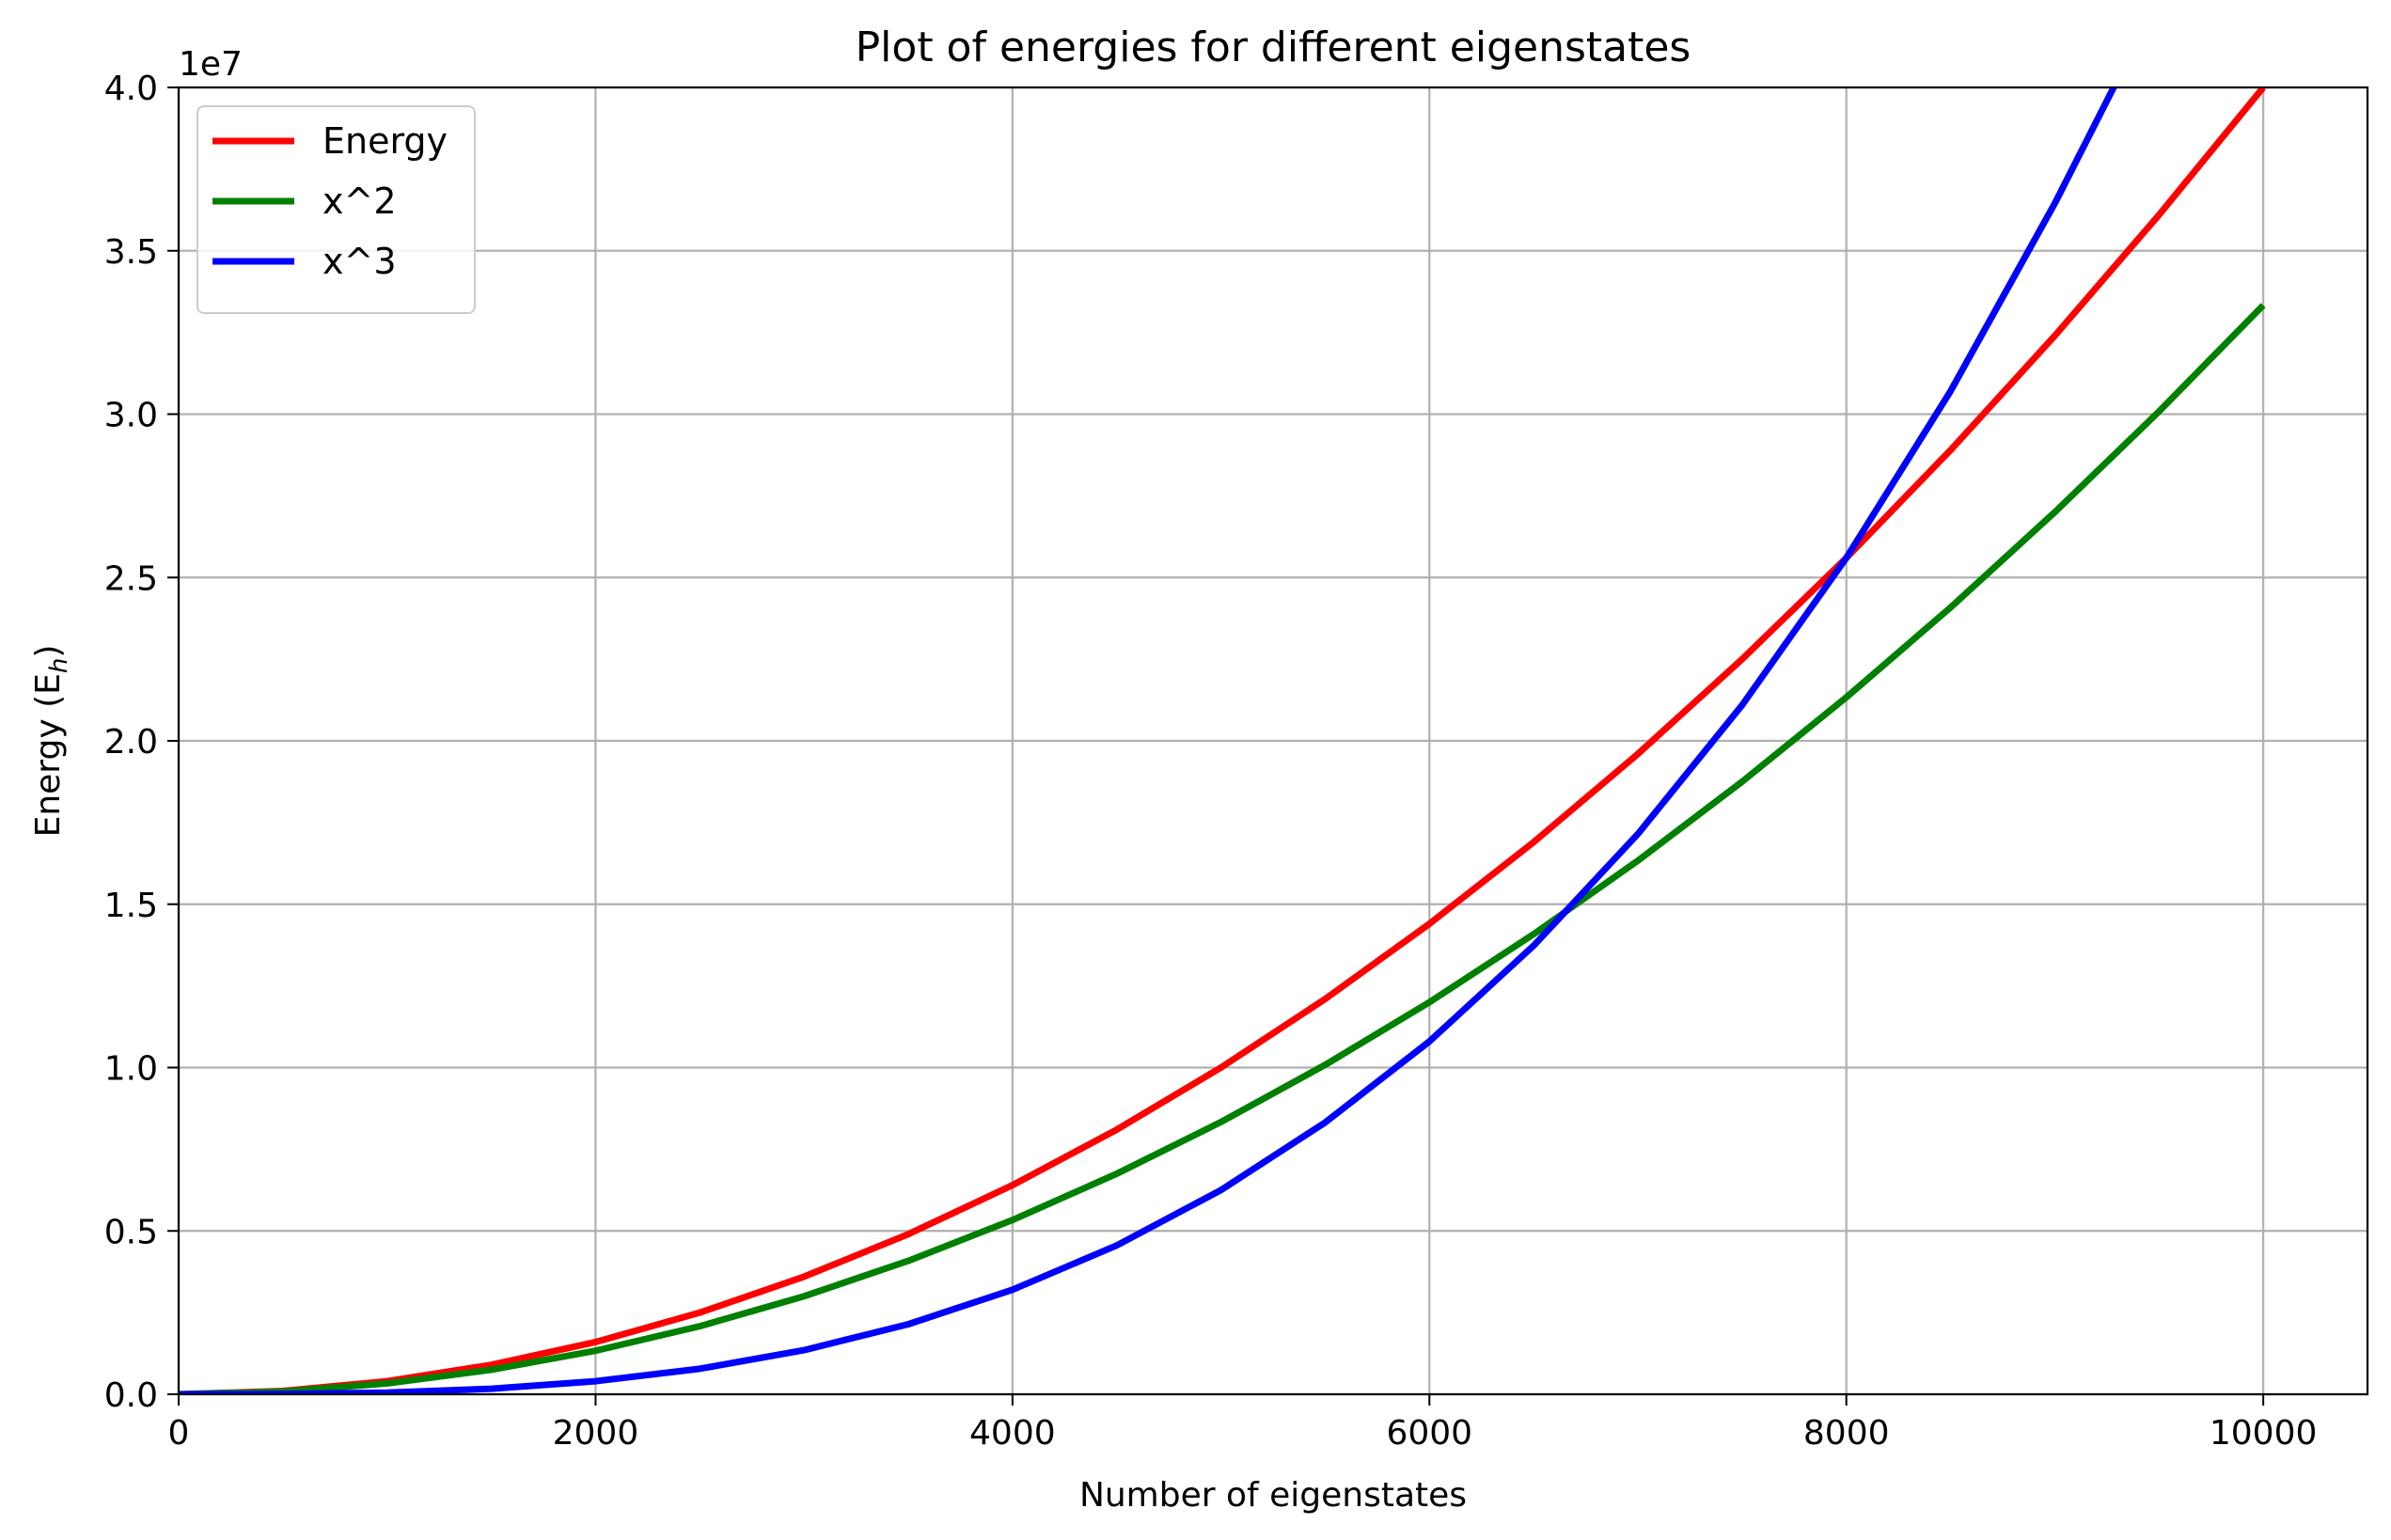 The height and width of the screenshot is (1540, 2391). I want to click on y-axis-label: Energy (Eh), so click(51, 741).